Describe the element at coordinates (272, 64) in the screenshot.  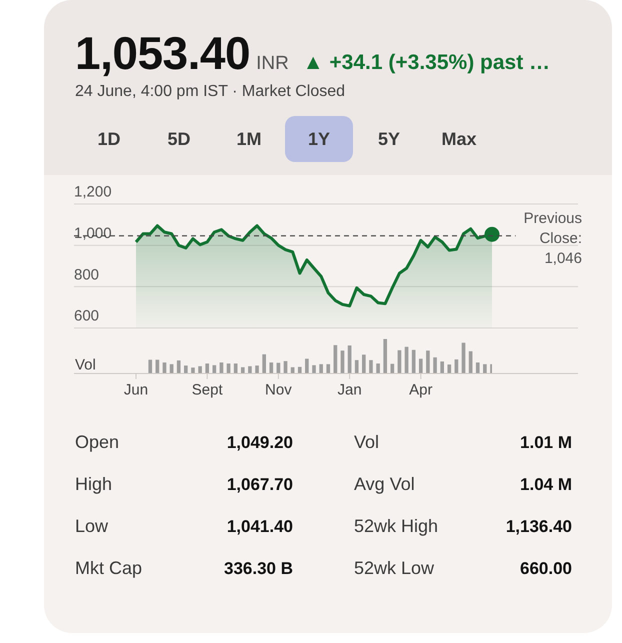
I see `text: INR` at that location.